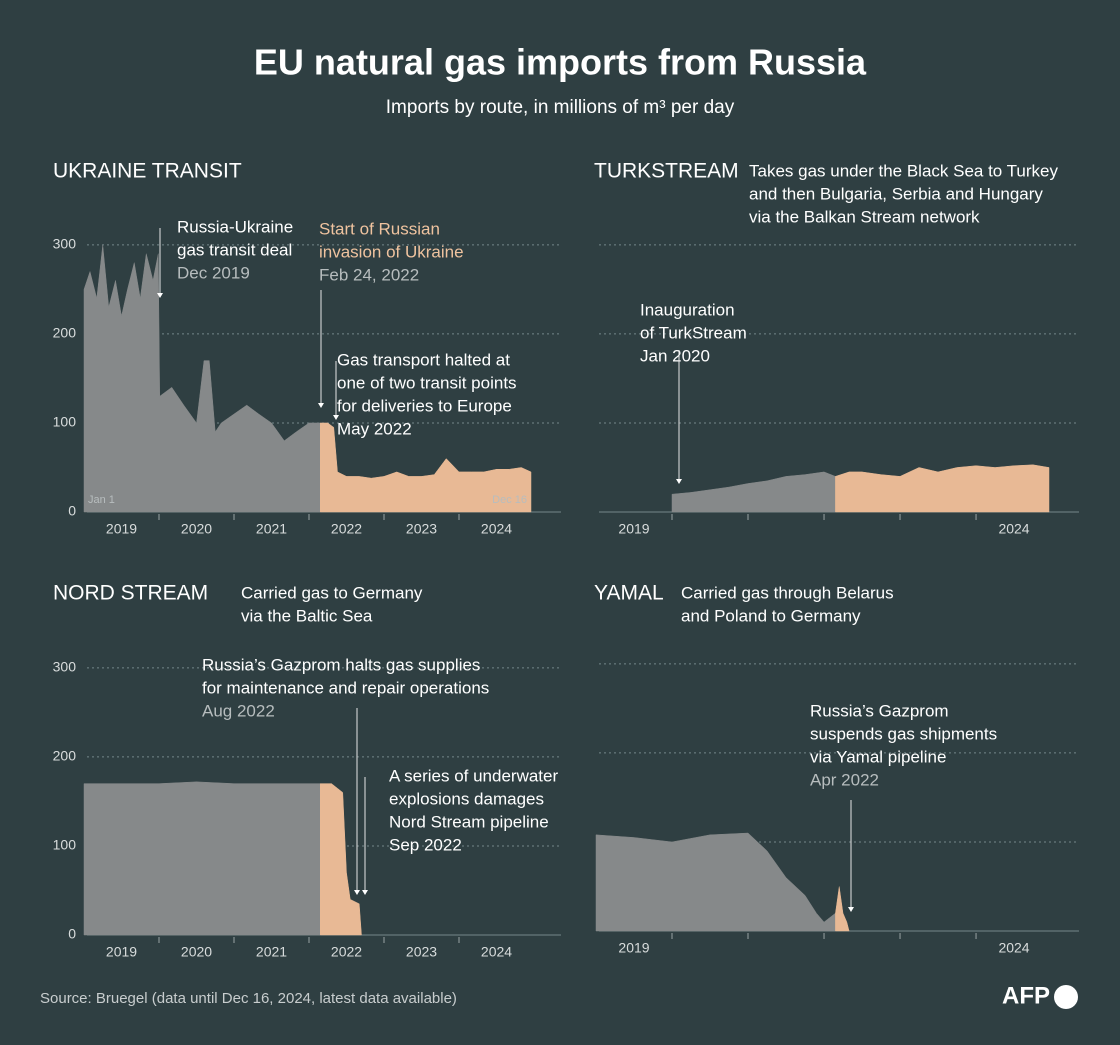 The width and height of the screenshot is (1120, 1045). What do you see at coordinates (509, 500) in the screenshot?
I see `edge-label: Dec 16` at bounding box center [509, 500].